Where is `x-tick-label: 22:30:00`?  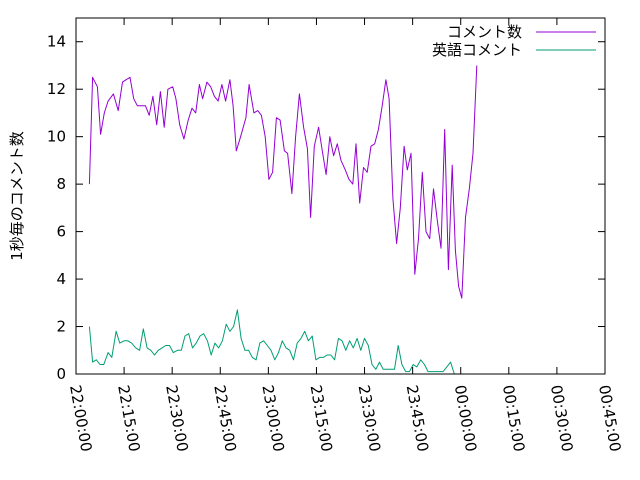 x-tick-label: 22:30:00 is located at coordinates (176, 418).